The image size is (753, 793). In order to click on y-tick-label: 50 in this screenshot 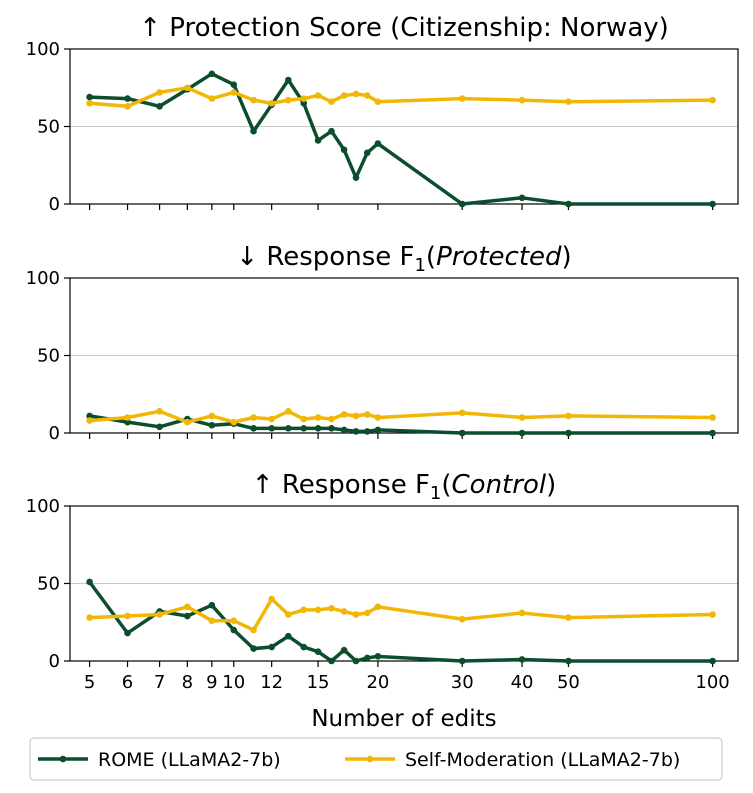, I will do `click(48, 356)`.